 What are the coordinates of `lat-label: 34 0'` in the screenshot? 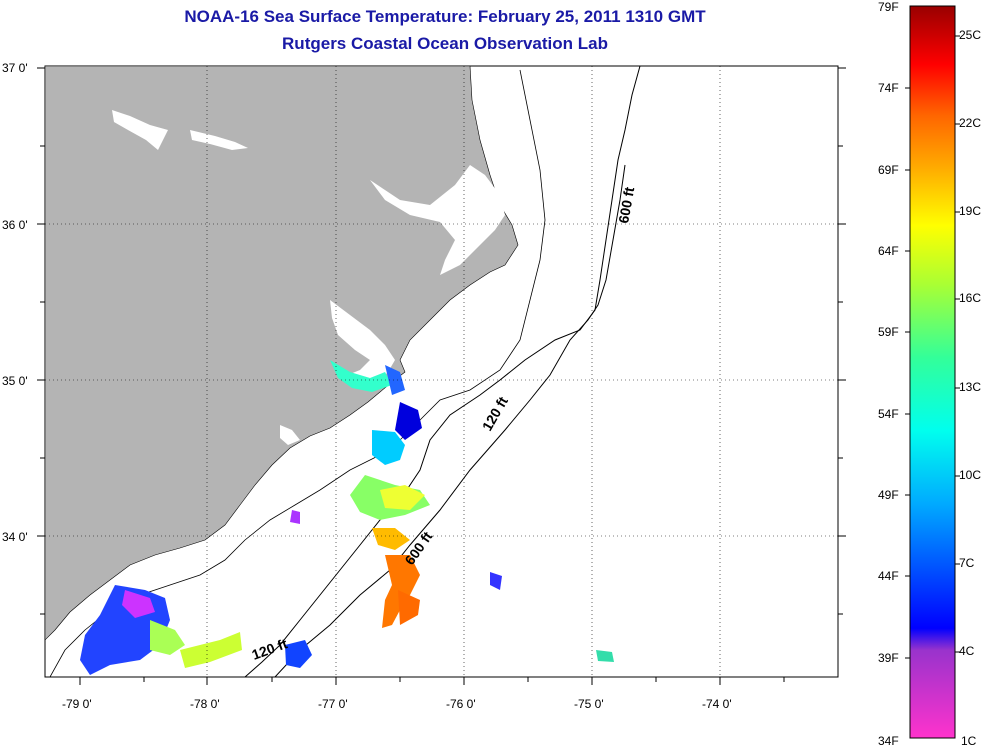 It's located at (15, 537).